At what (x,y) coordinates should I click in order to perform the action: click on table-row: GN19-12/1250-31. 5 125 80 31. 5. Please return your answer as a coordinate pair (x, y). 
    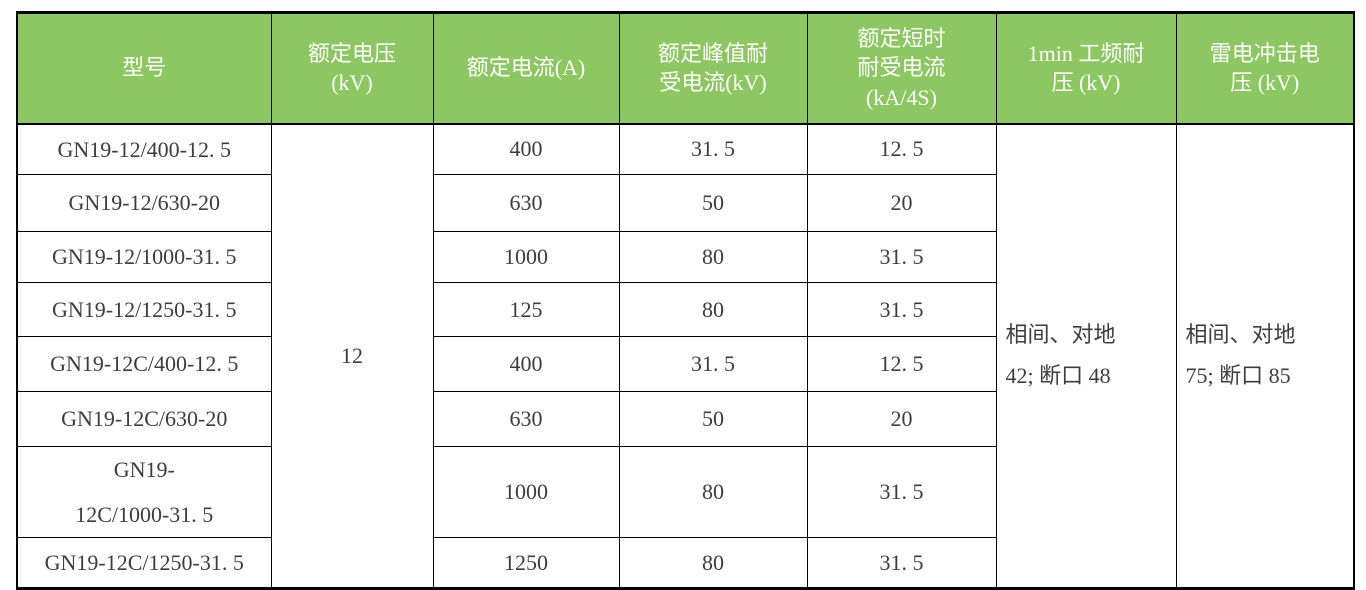
    Looking at the image, I should click on (685, 309).